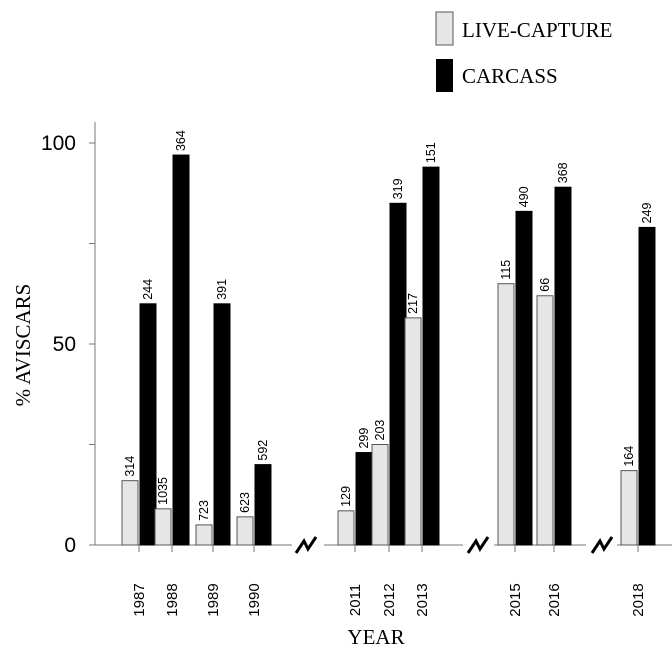 The width and height of the screenshot is (672, 648). What do you see at coordinates (213, 599) in the screenshot?
I see `x-tick-label: 1989` at bounding box center [213, 599].